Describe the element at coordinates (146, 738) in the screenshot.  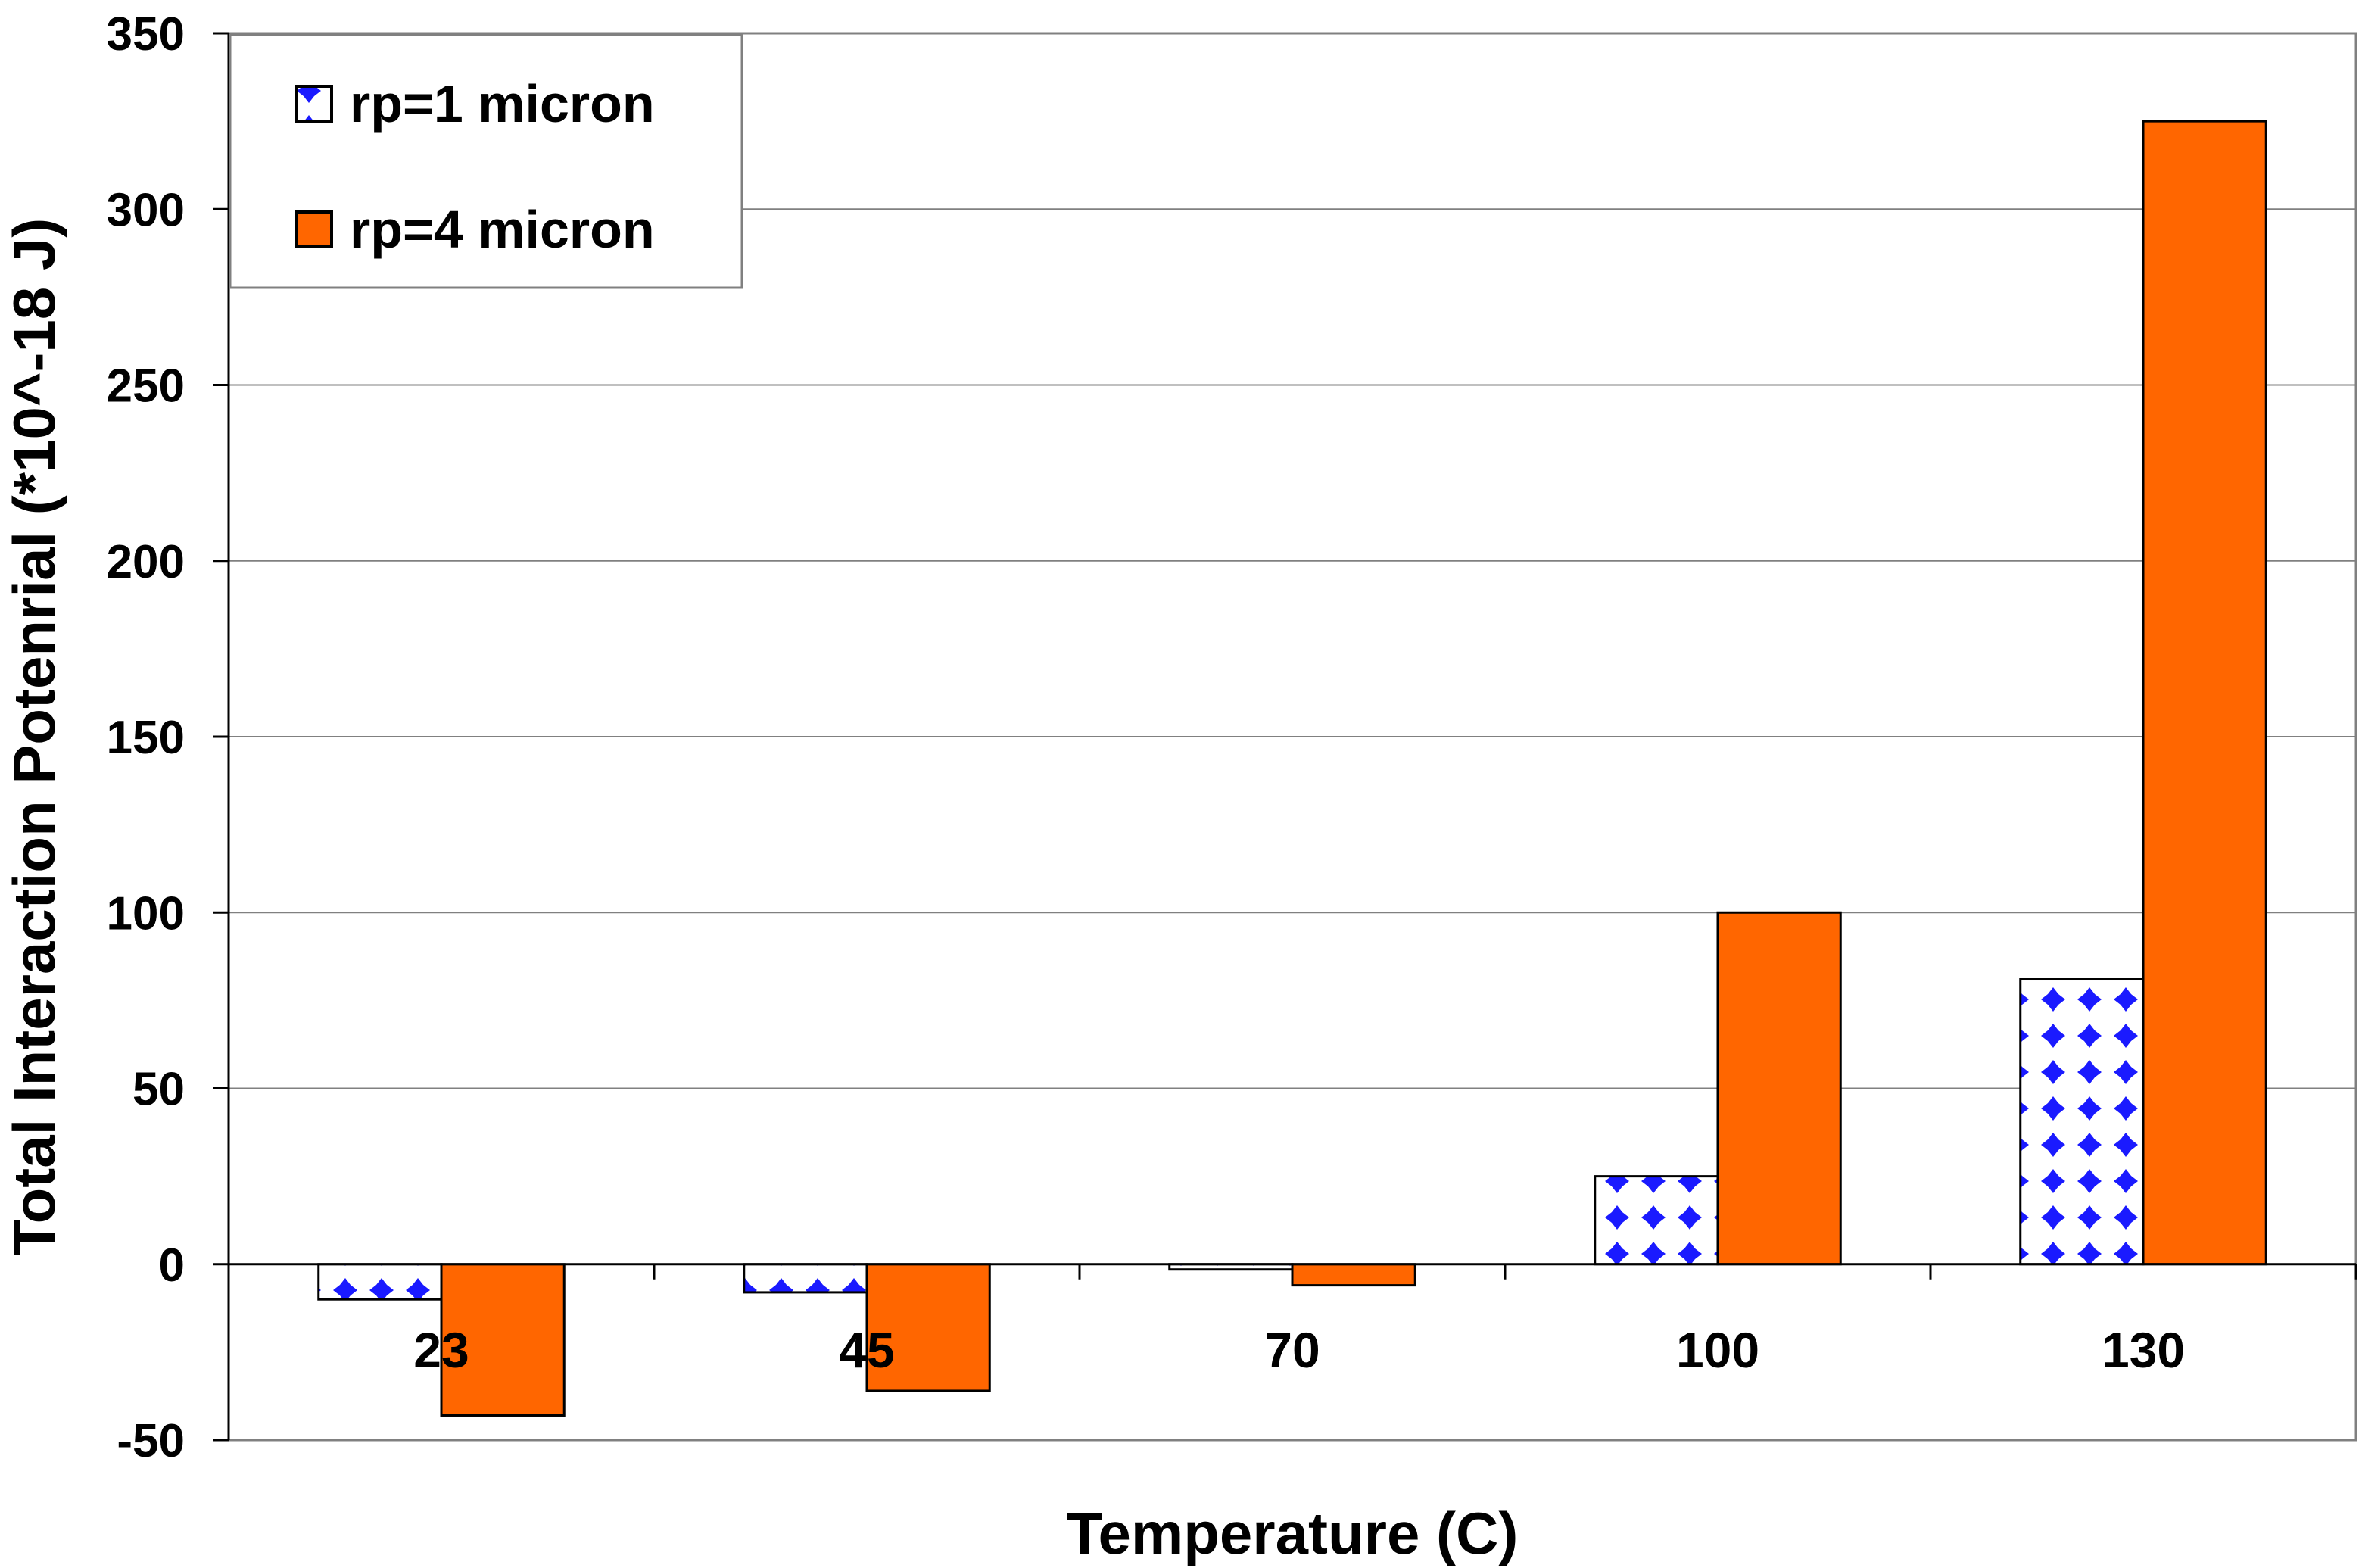
I see `y-tick-label: 150` at that location.